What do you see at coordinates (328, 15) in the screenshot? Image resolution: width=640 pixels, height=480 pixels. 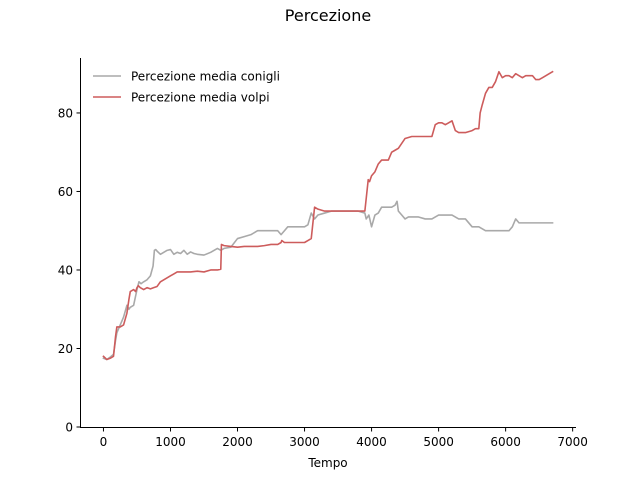 I see `chart-title: Percezione` at bounding box center [328, 15].